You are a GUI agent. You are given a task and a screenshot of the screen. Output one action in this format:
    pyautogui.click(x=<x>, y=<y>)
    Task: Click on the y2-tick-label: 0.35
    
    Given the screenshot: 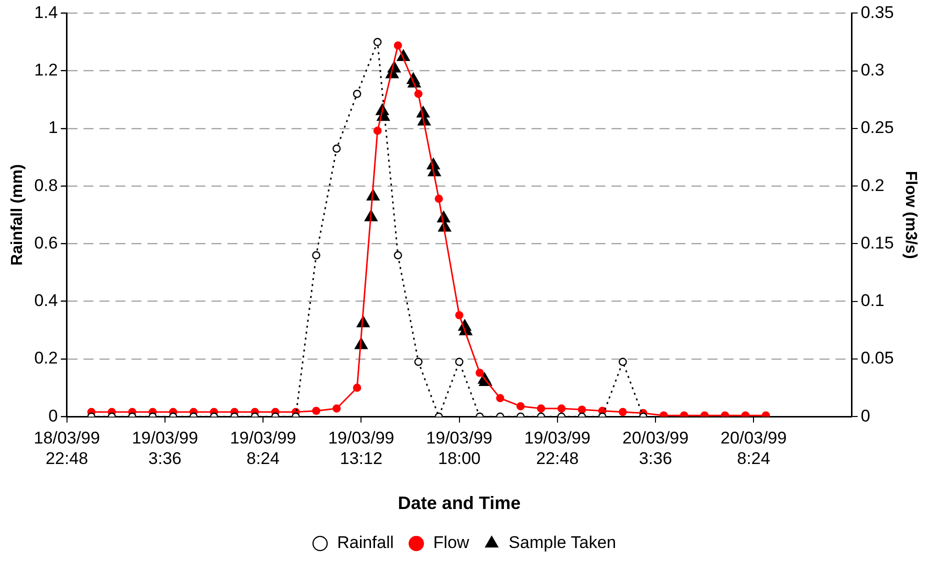 What is the action you would take?
    pyautogui.click(x=877, y=12)
    